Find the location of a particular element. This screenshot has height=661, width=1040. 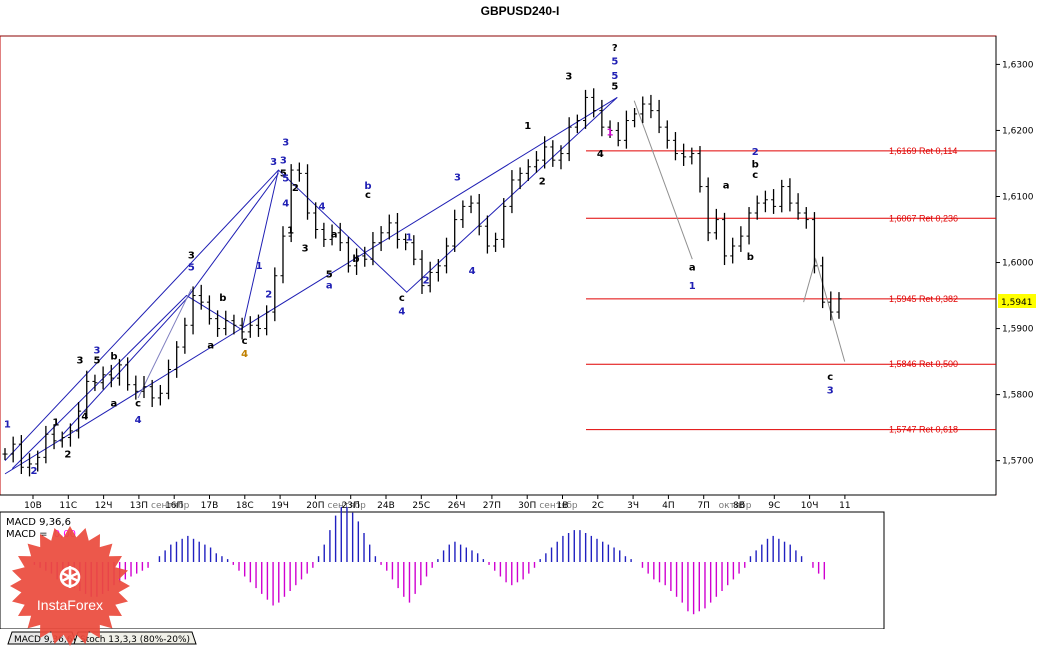

time-tick-label: 26Ч is located at coordinates (457, 506).